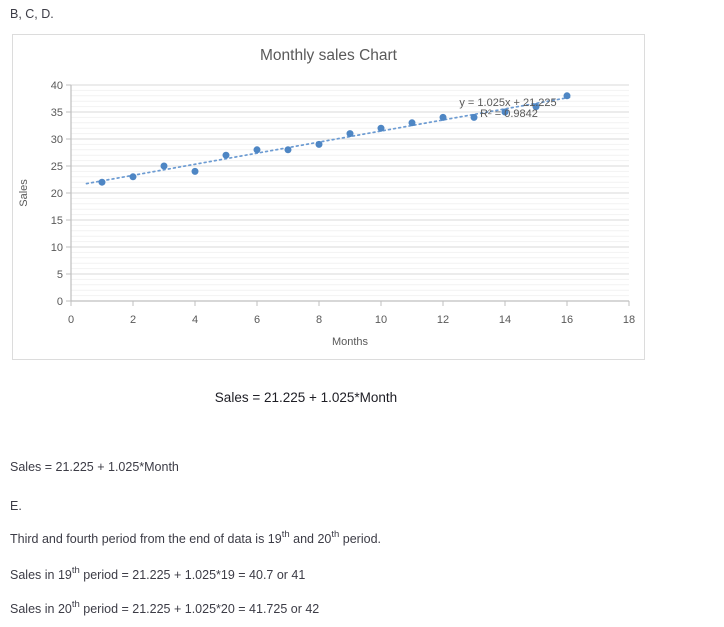 The width and height of the screenshot is (724, 627). Describe the element at coordinates (57, 194) in the screenshot. I see `y-tick-label: 20` at that location.